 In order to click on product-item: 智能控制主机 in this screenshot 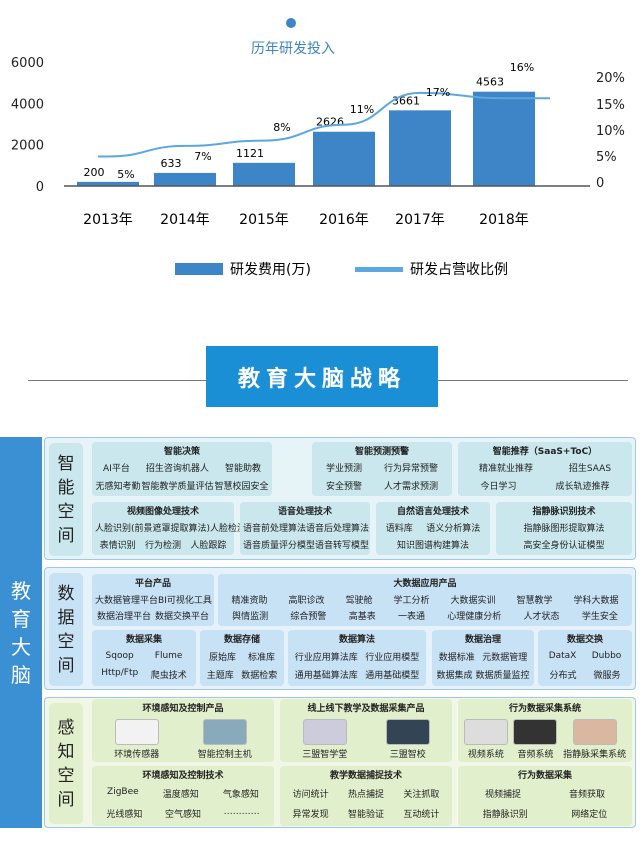, I will do `click(225, 739)`.